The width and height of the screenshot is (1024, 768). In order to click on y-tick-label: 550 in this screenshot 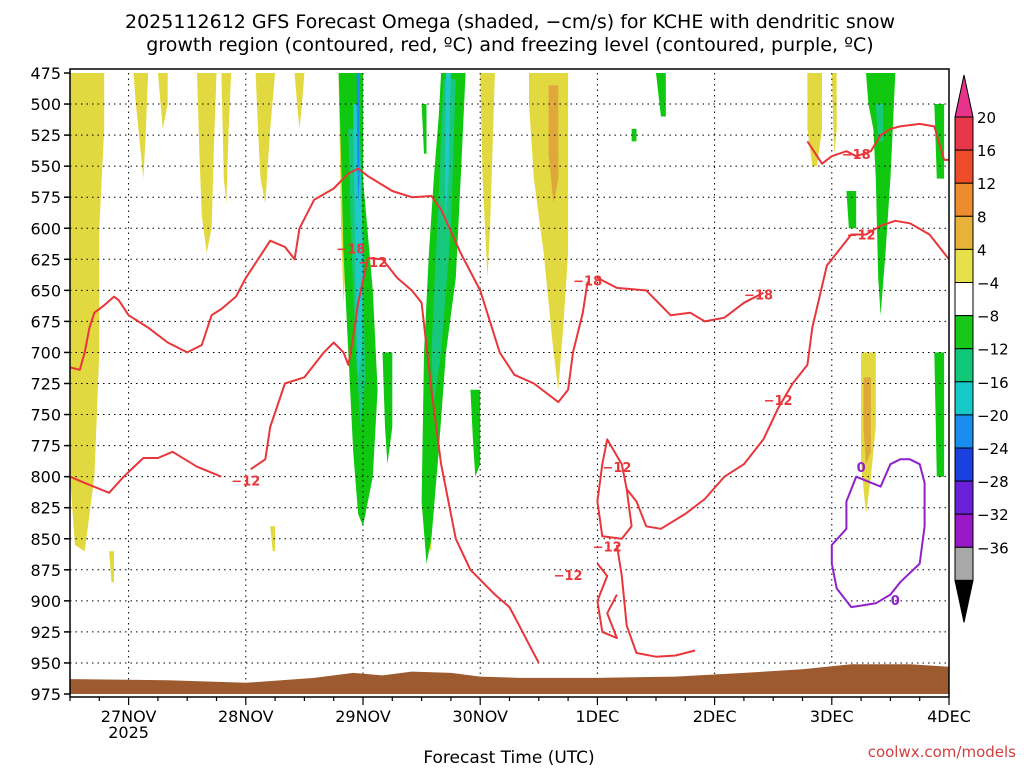, I will do `click(45, 166)`.